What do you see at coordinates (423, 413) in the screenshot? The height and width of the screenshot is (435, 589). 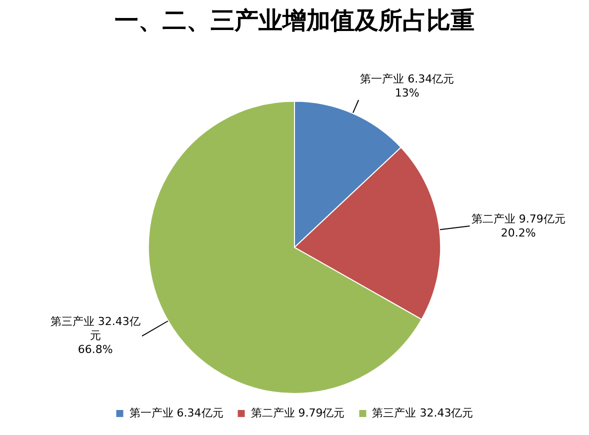 I see `legend-label: 第三产业 32.43亿元` at bounding box center [423, 413].